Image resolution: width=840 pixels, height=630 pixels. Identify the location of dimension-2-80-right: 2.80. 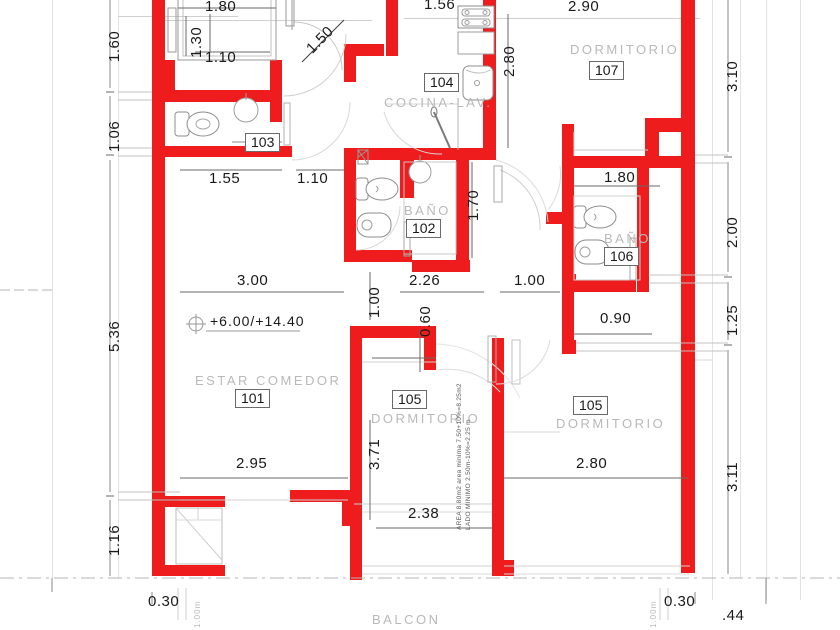
(592, 463).